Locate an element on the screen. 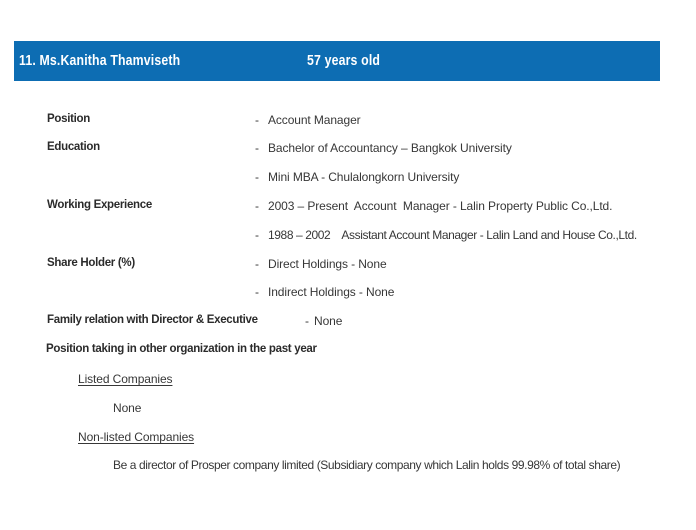  row-non-listed-companies-heading: Non-listed Companies is located at coordinates (348, 438).